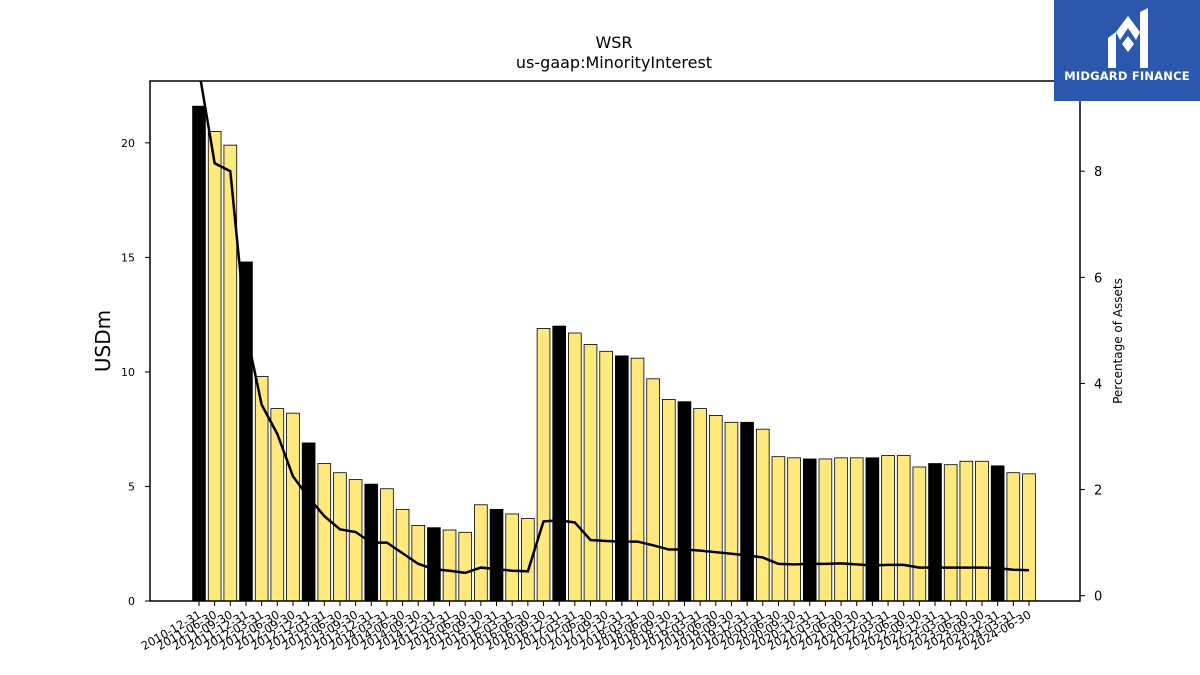  What do you see at coordinates (1127, 76) in the screenshot?
I see `logo-text: MIDGARD FINANCE` at bounding box center [1127, 76].